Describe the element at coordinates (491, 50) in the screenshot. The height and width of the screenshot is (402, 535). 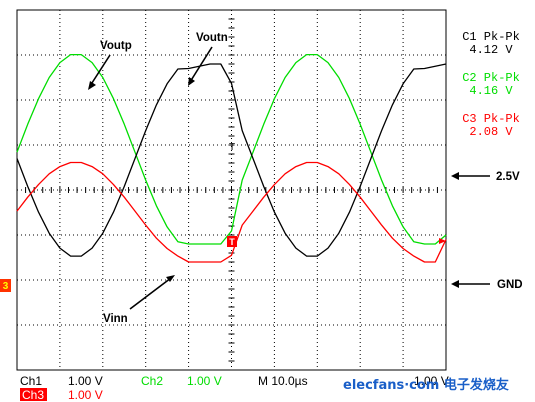
I see `c1-measurement-value: 4.12 V` at that location.